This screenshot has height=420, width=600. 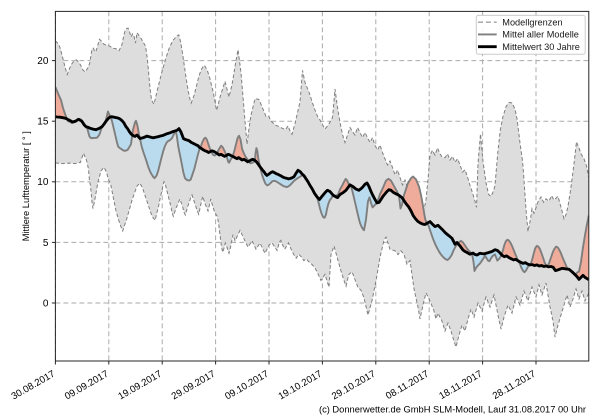 I want to click on svg-text: 0, so click(x=46, y=303).